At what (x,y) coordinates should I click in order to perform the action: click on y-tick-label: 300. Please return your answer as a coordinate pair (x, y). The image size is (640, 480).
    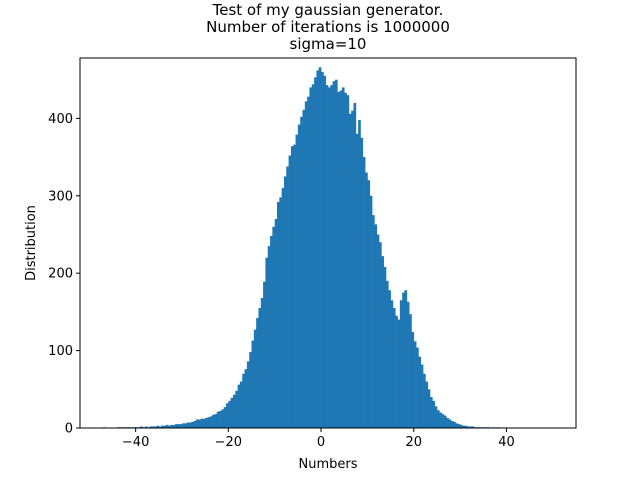
    Looking at the image, I should click on (60, 196).